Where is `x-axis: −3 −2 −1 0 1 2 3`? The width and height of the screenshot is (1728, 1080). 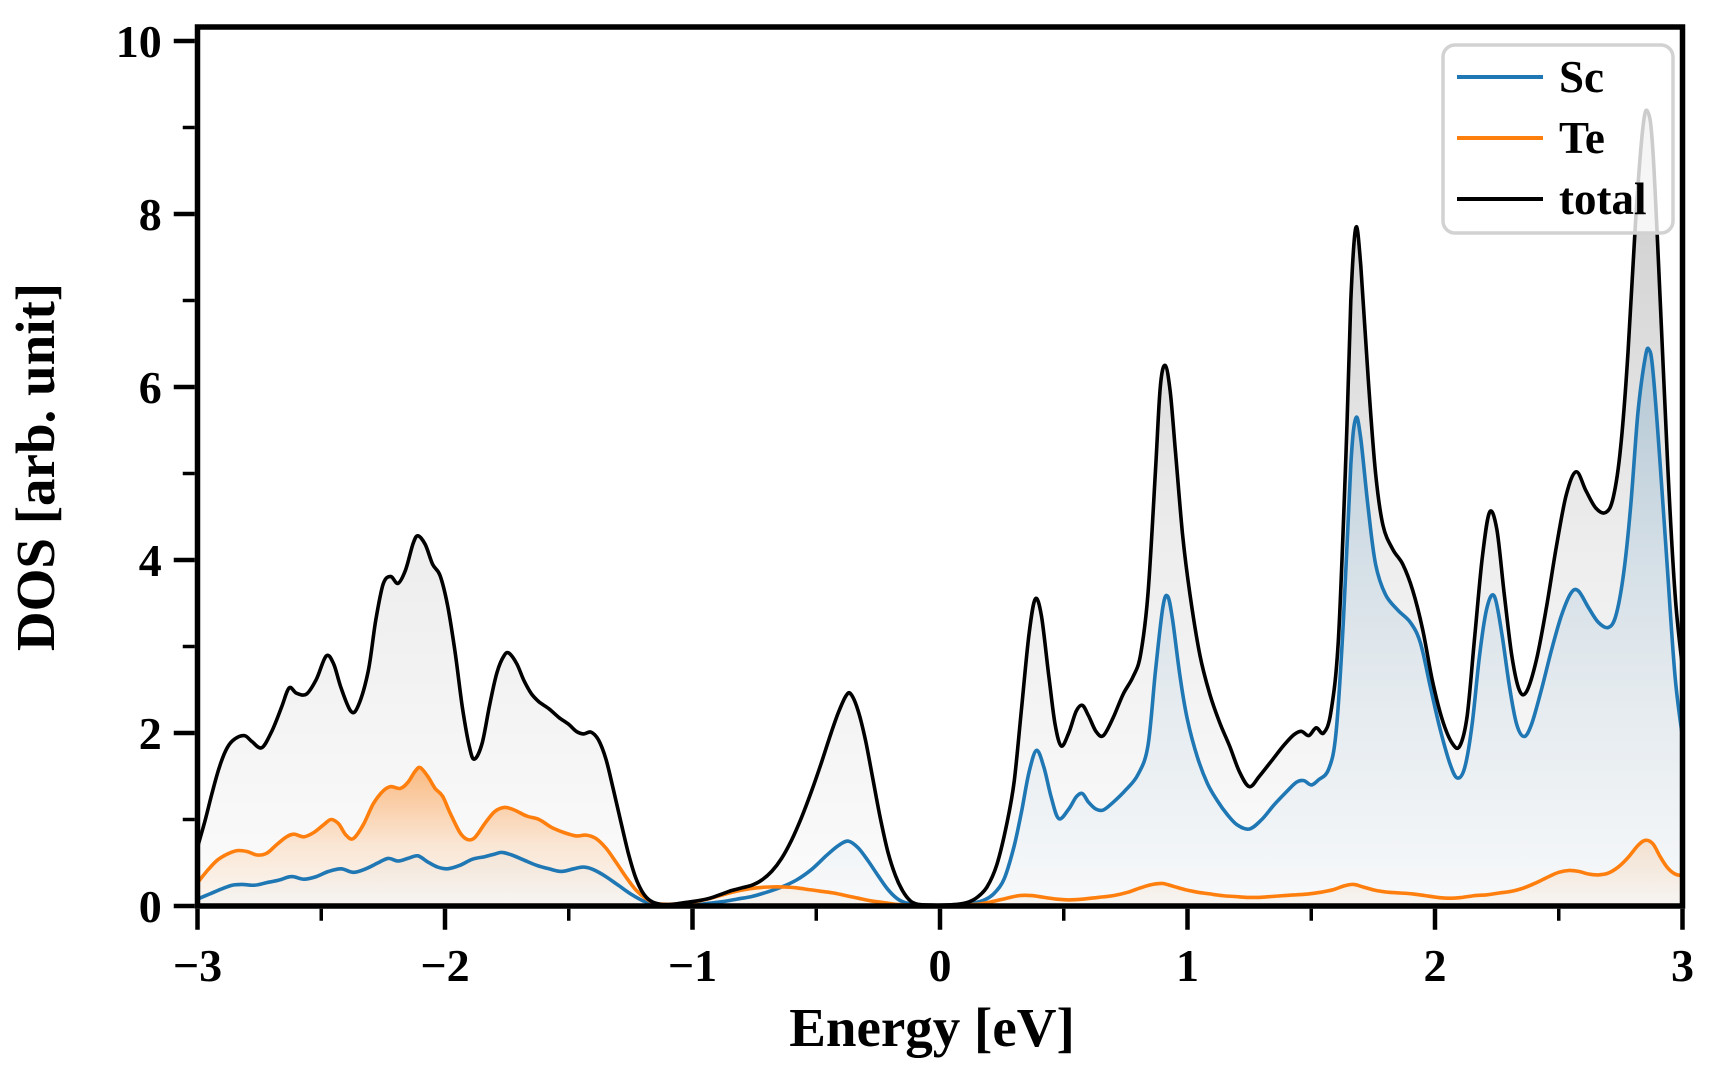 x-axis: −3 −2 −1 0 1 2 3 is located at coordinates (933, 949).